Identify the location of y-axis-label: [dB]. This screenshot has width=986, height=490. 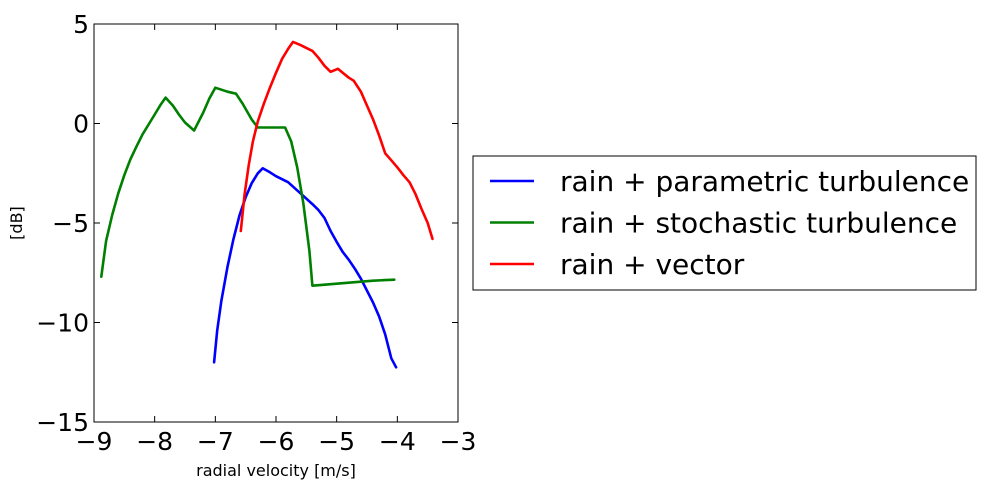
(16, 223).